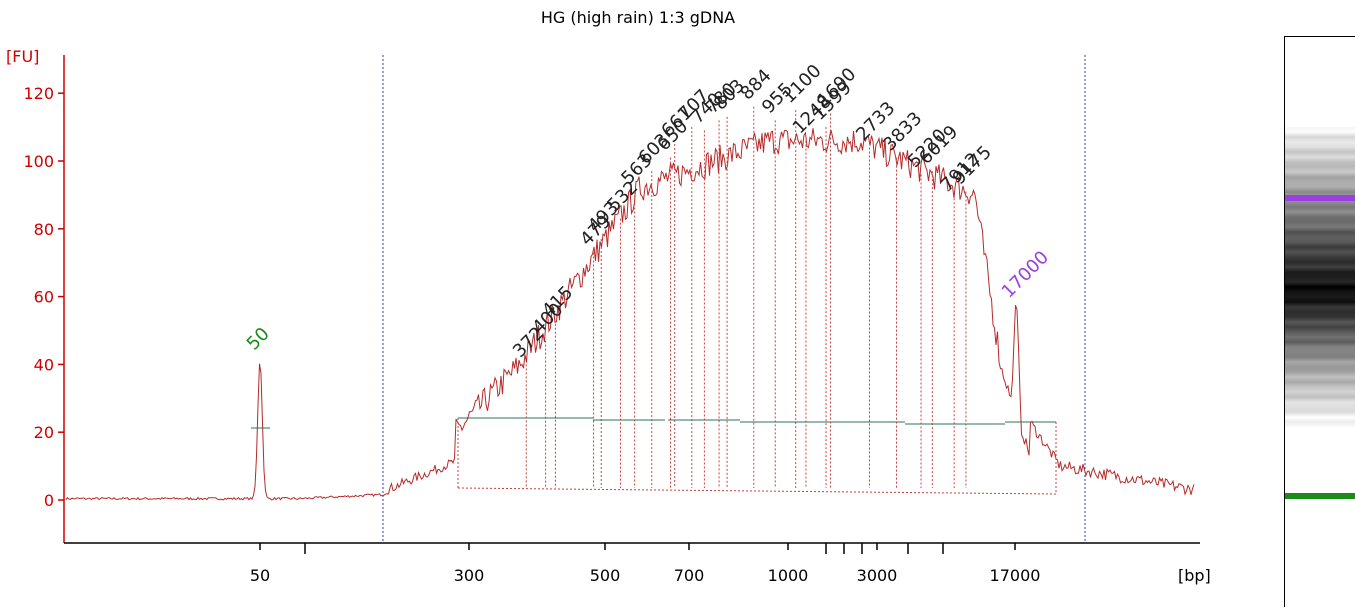 The height and width of the screenshot is (611, 1355). What do you see at coordinates (1025, 274) in the screenshot?
I see `upper-marker-label: 17000` at bounding box center [1025, 274].